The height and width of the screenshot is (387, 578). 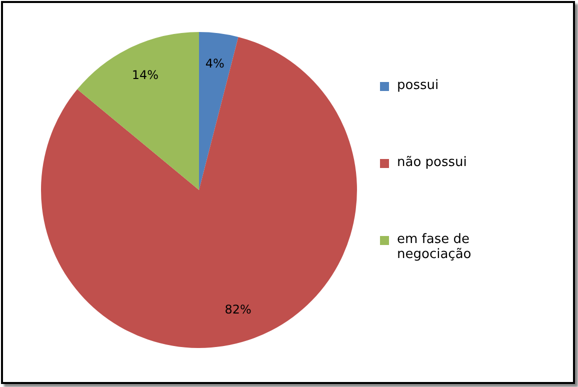 What do you see at coordinates (418, 85) in the screenshot?
I see `legend-label: possui` at bounding box center [418, 85].